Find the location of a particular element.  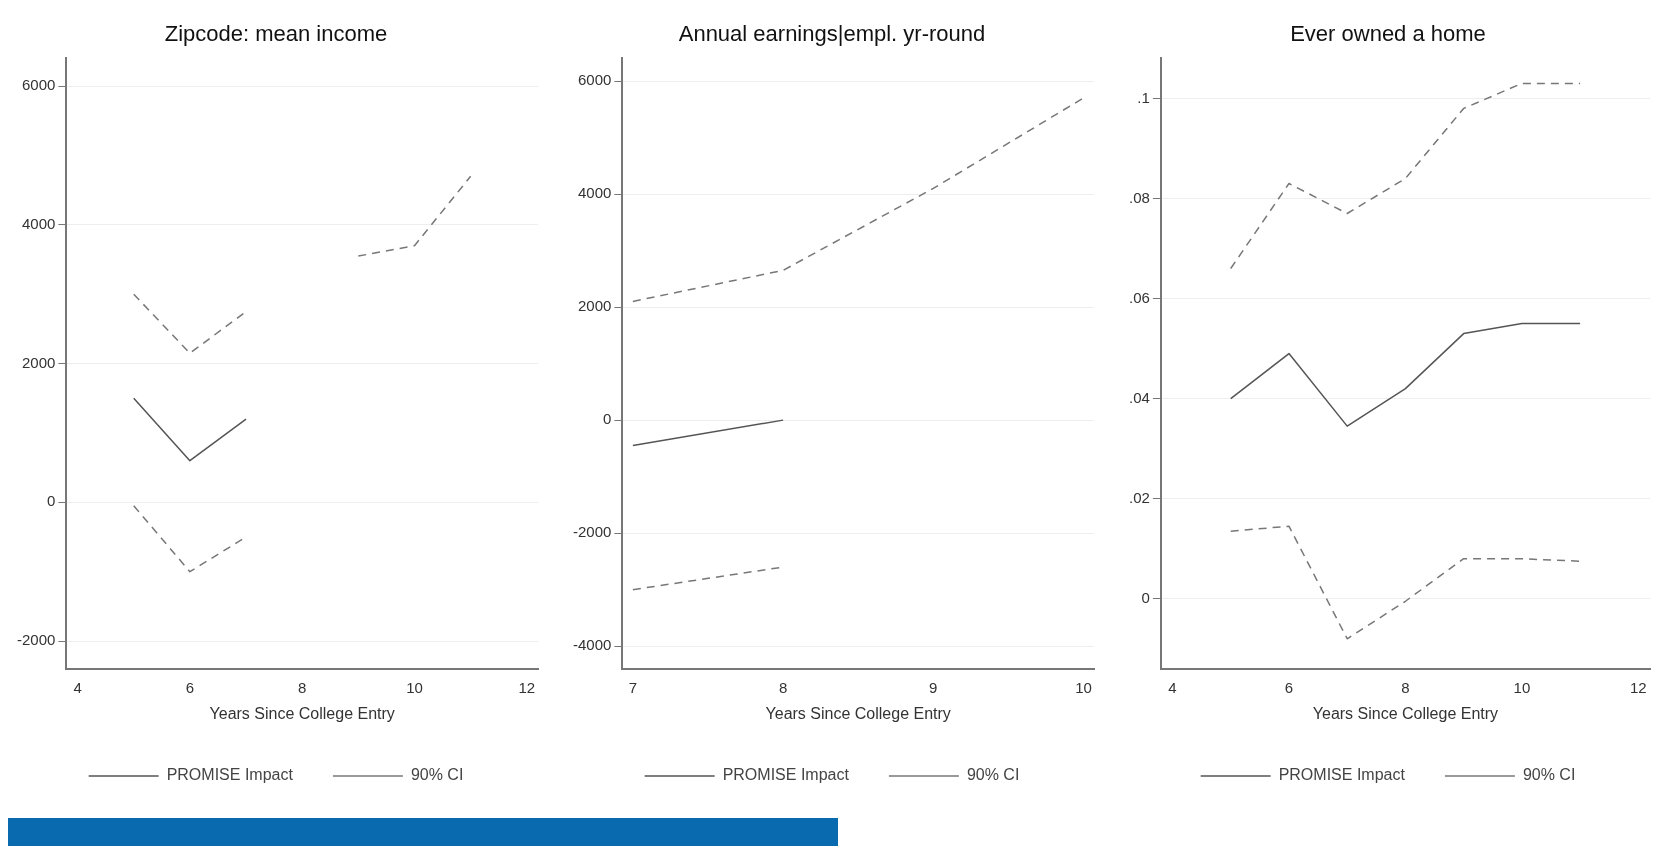

chart-title: Ever owned a home is located at coordinates (1388, 34).